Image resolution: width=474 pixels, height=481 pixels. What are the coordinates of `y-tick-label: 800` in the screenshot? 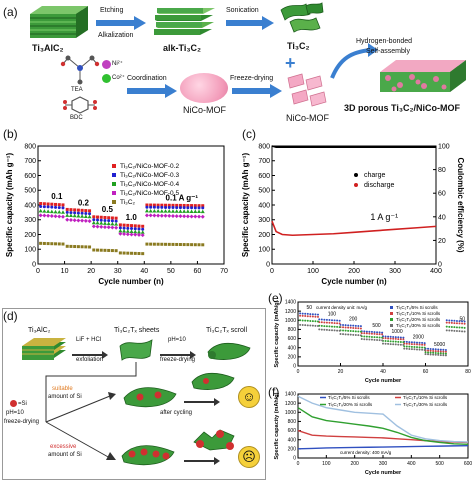 It's located at (292, 422).